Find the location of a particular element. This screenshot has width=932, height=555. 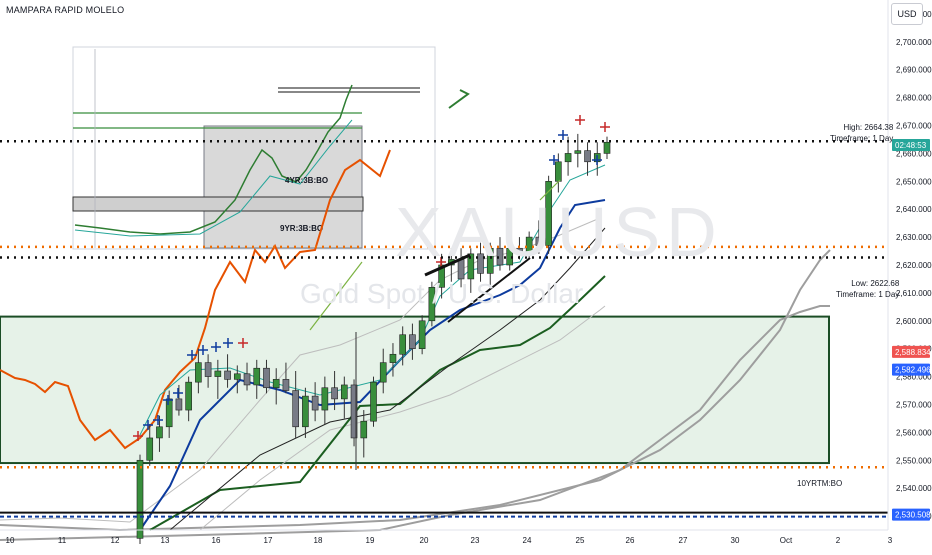

price-tick-label: 2,570.000 is located at coordinates (914, 404).